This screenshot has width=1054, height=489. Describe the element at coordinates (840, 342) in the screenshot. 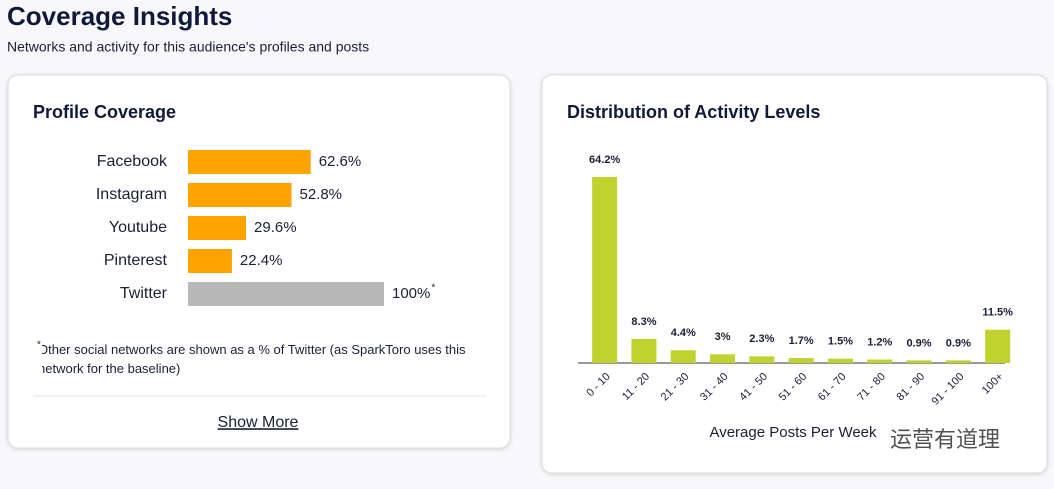

I see `value-label: 1.5%` at that location.